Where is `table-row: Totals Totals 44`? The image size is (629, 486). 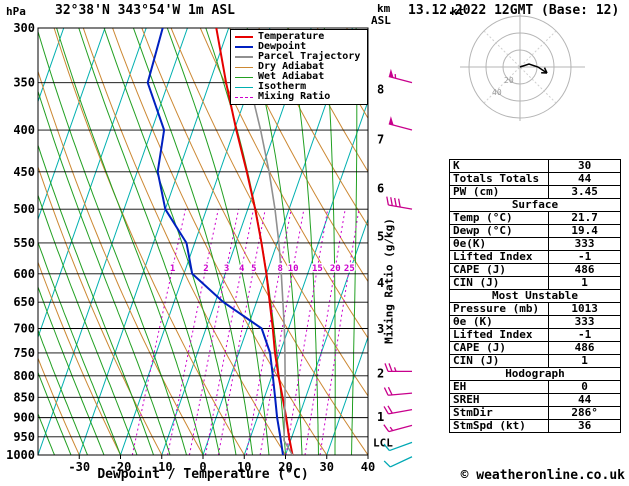
table-row: Totals Totals 44 is located at coordinates (534, 179).